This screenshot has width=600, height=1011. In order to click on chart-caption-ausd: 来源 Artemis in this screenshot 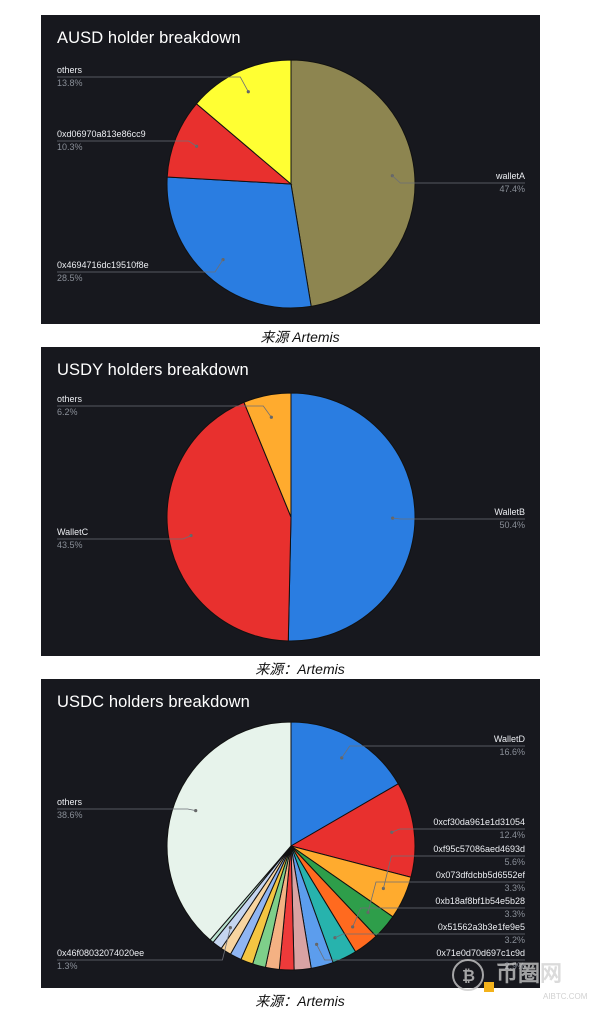, I will do `click(300, 337)`.